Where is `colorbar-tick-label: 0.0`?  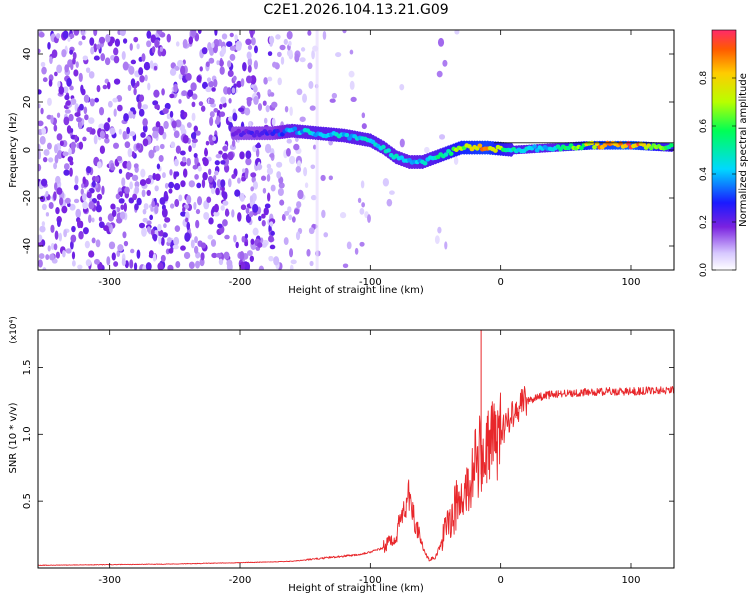 colorbar-tick-label: 0.0 is located at coordinates (704, 270).